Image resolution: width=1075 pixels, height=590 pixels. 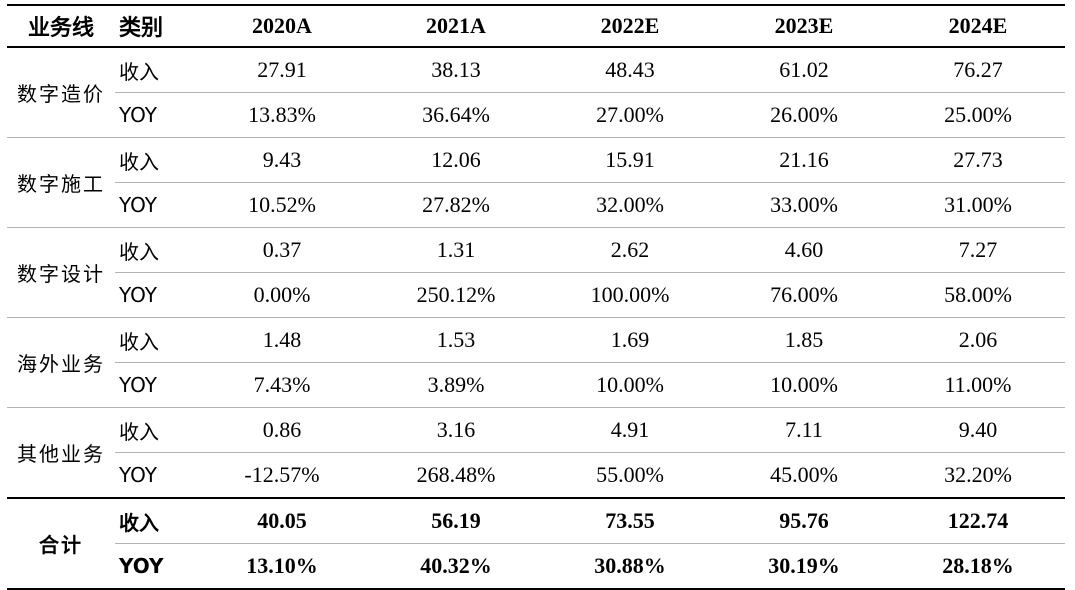 I want to click on total-row: YOY 13.10% 40.32% 30.88% 30.19% 28.18%, so click(x=536, y=566).